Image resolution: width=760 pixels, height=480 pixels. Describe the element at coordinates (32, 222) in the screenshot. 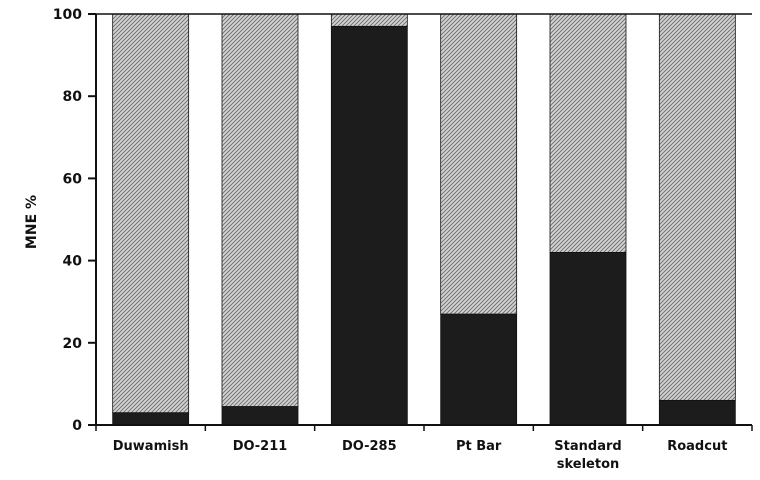

I see `y-axis-label: MNE %` at that location.